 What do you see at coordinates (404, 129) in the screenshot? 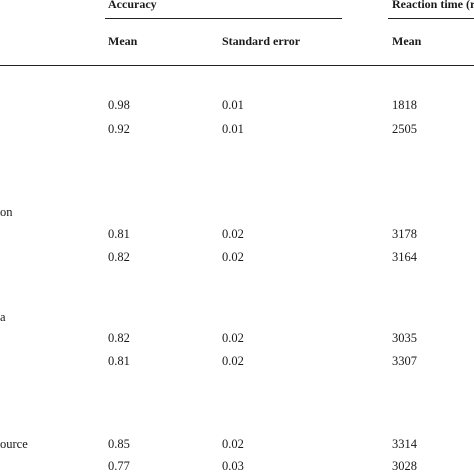
I see `cell-rt-mean: 2505` at bounding box center [404, 129].